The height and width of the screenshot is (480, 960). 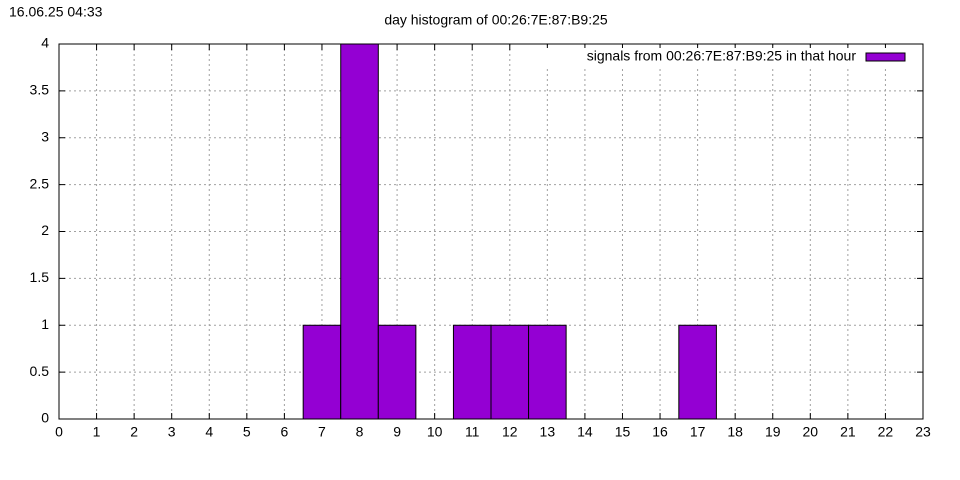 I want to click on legend-swatch, so click(x=885, y=57).